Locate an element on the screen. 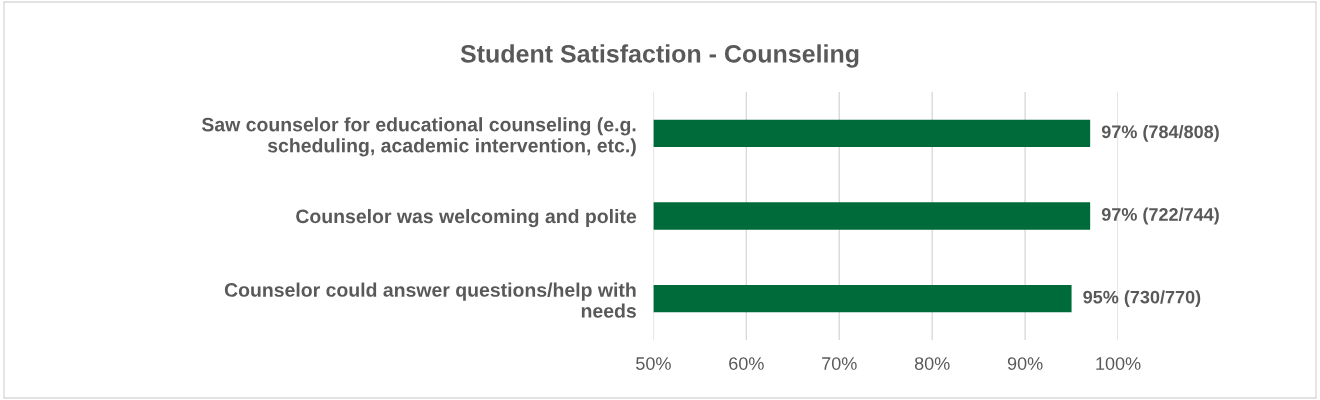 The width and height of the screenshot is (1320, 400). x-tick-label: 100% is located at coordinates (1118, 363).